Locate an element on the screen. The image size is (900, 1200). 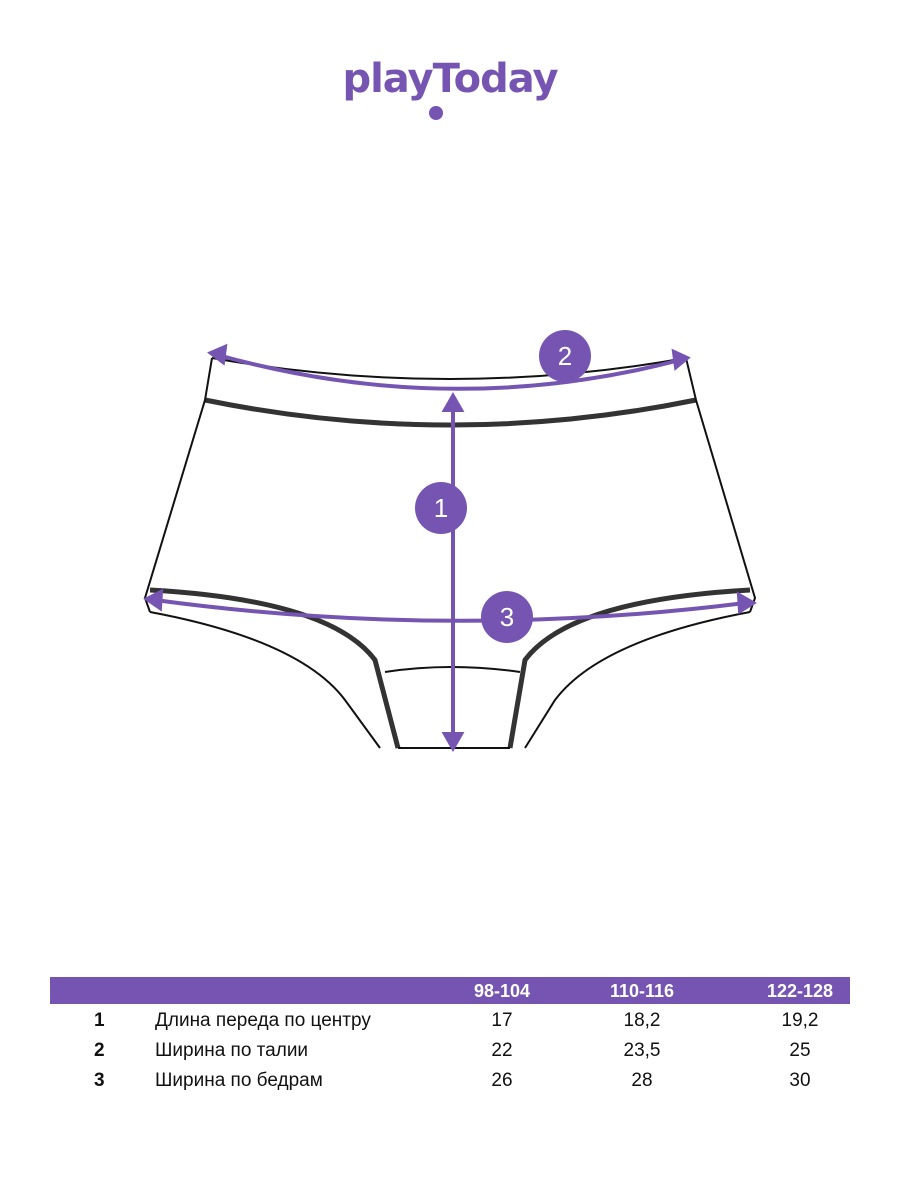
table-row: 2 Ширина по талии 22 23,5 25 is located at coordinates (450, 1049).